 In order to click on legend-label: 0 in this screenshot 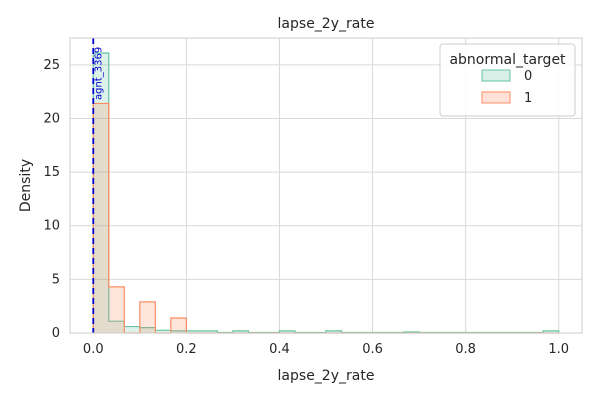, I will do `click(528, 76)`.